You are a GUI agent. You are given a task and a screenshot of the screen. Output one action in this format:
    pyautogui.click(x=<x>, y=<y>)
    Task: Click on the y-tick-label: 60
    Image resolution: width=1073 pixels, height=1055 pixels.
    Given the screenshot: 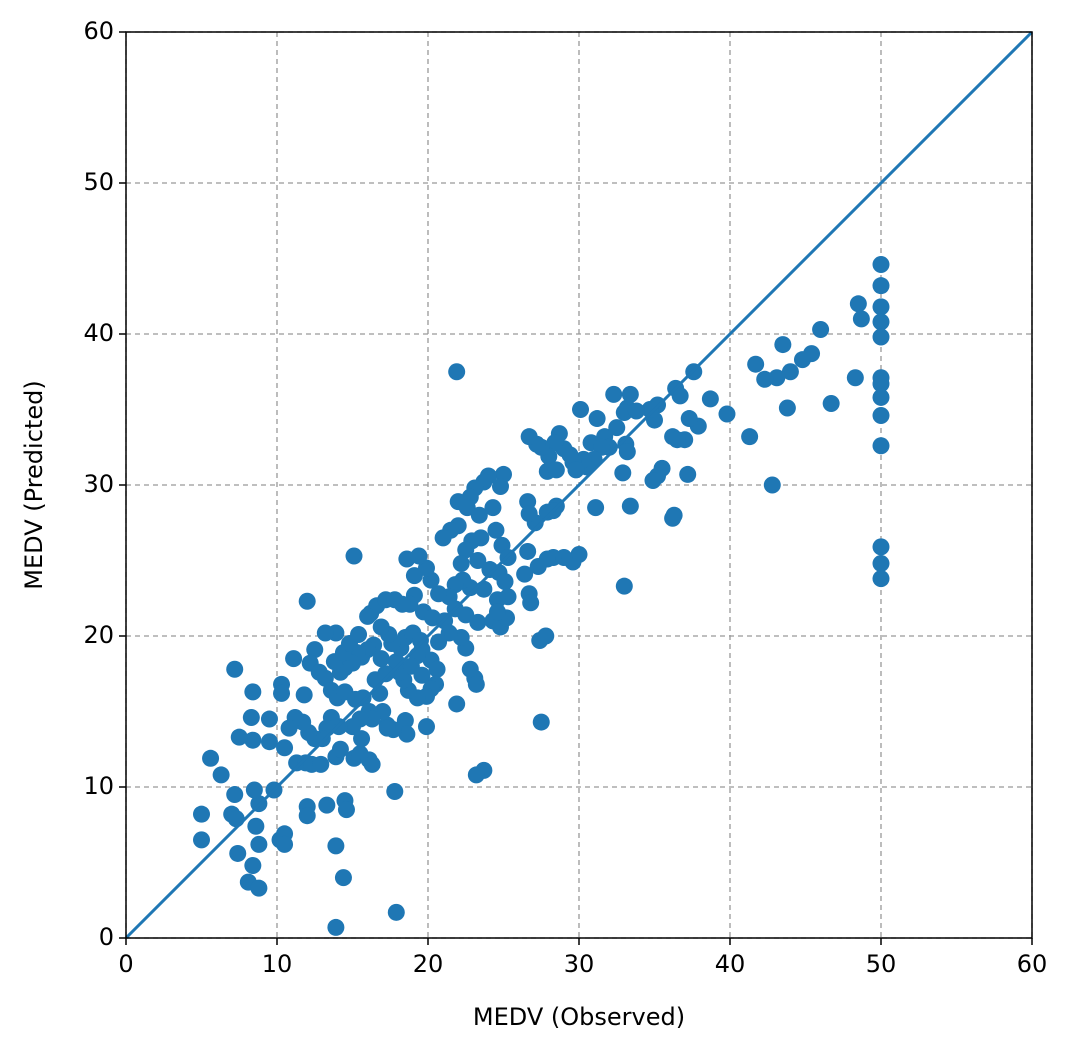 What is the action you would take?
    pyautogui.click(x=98, y=31)
    